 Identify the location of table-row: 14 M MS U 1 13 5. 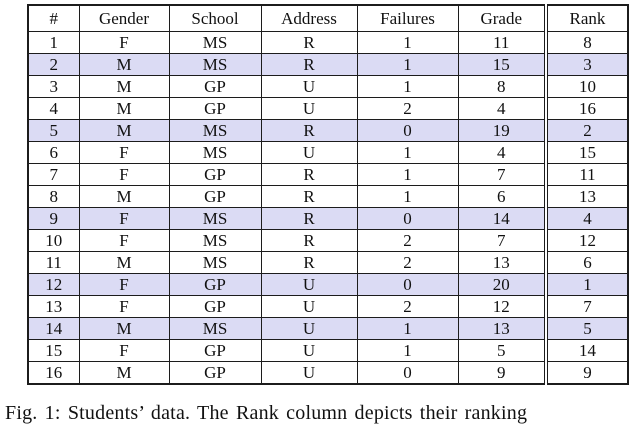
(328, 328).